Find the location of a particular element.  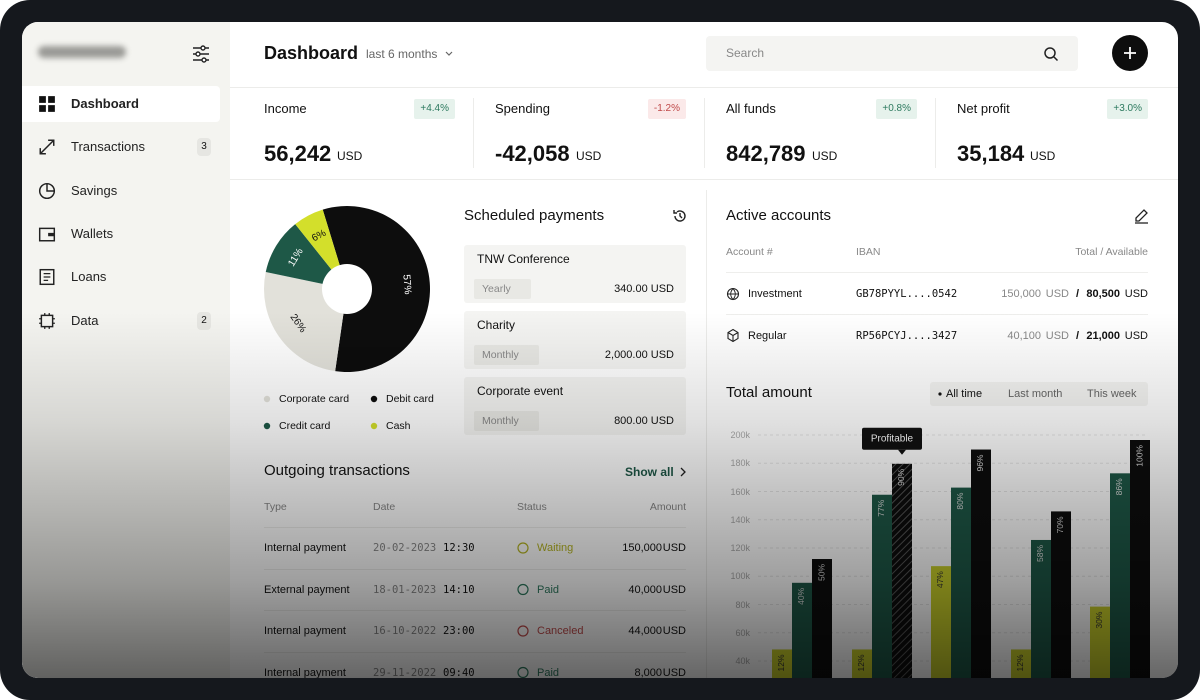

table-header: IBAN is located at coordinates (868, 252).